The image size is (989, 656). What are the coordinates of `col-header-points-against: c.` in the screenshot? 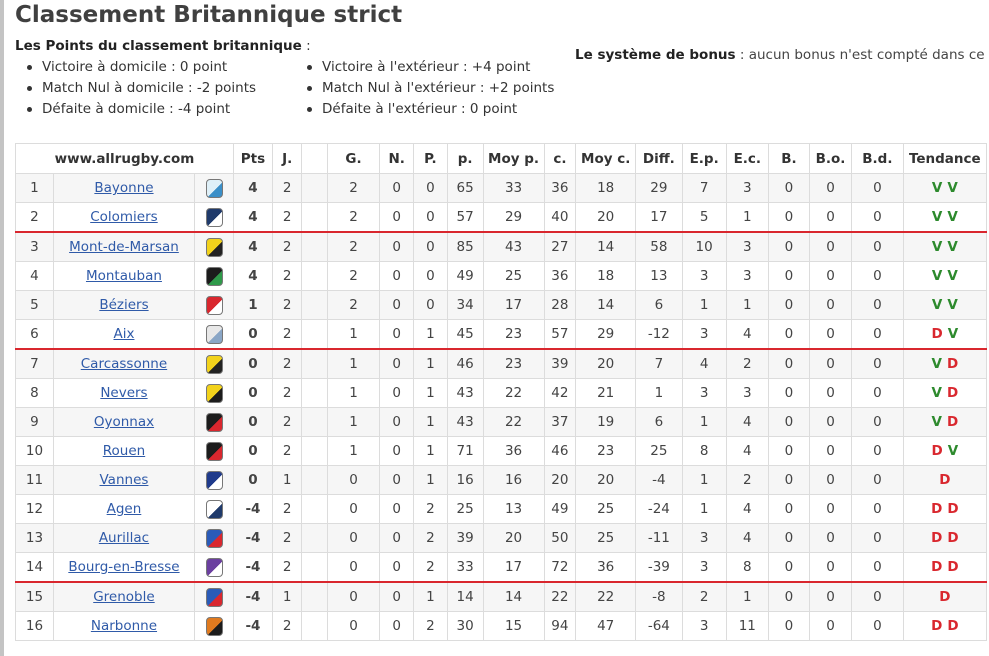 It's located at (560, 159).